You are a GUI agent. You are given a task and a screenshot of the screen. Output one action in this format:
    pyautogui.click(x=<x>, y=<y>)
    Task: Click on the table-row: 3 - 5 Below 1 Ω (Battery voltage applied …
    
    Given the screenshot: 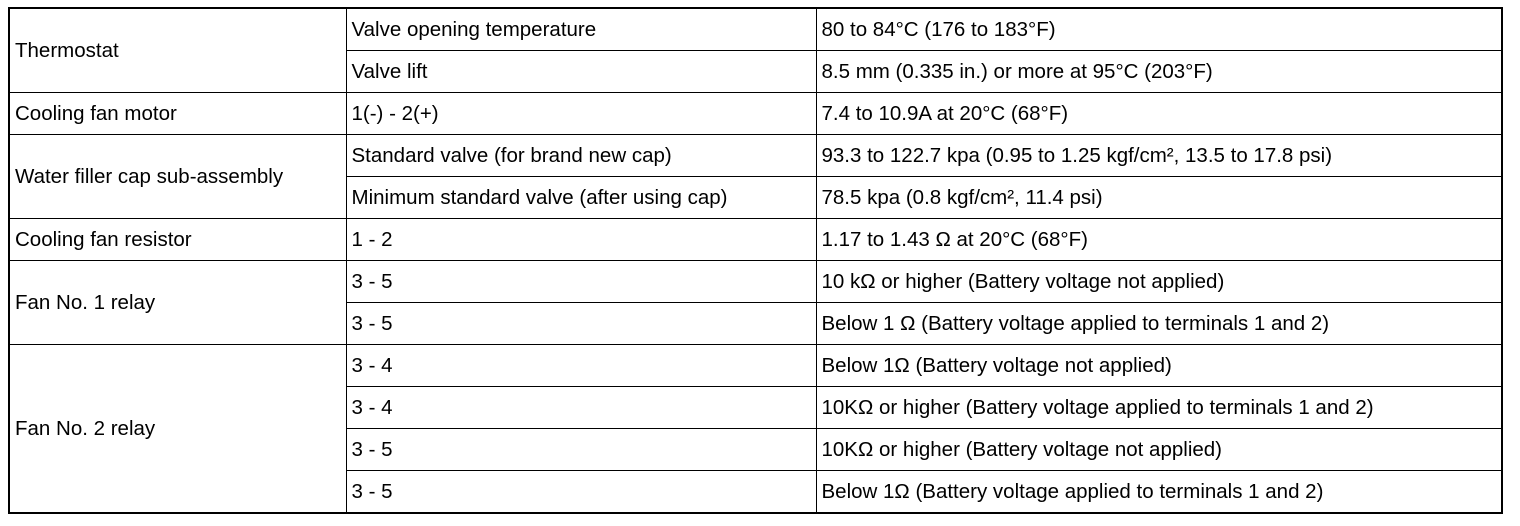 What is the action you would take?
    pyautogui.click(x=756, y=323)
    